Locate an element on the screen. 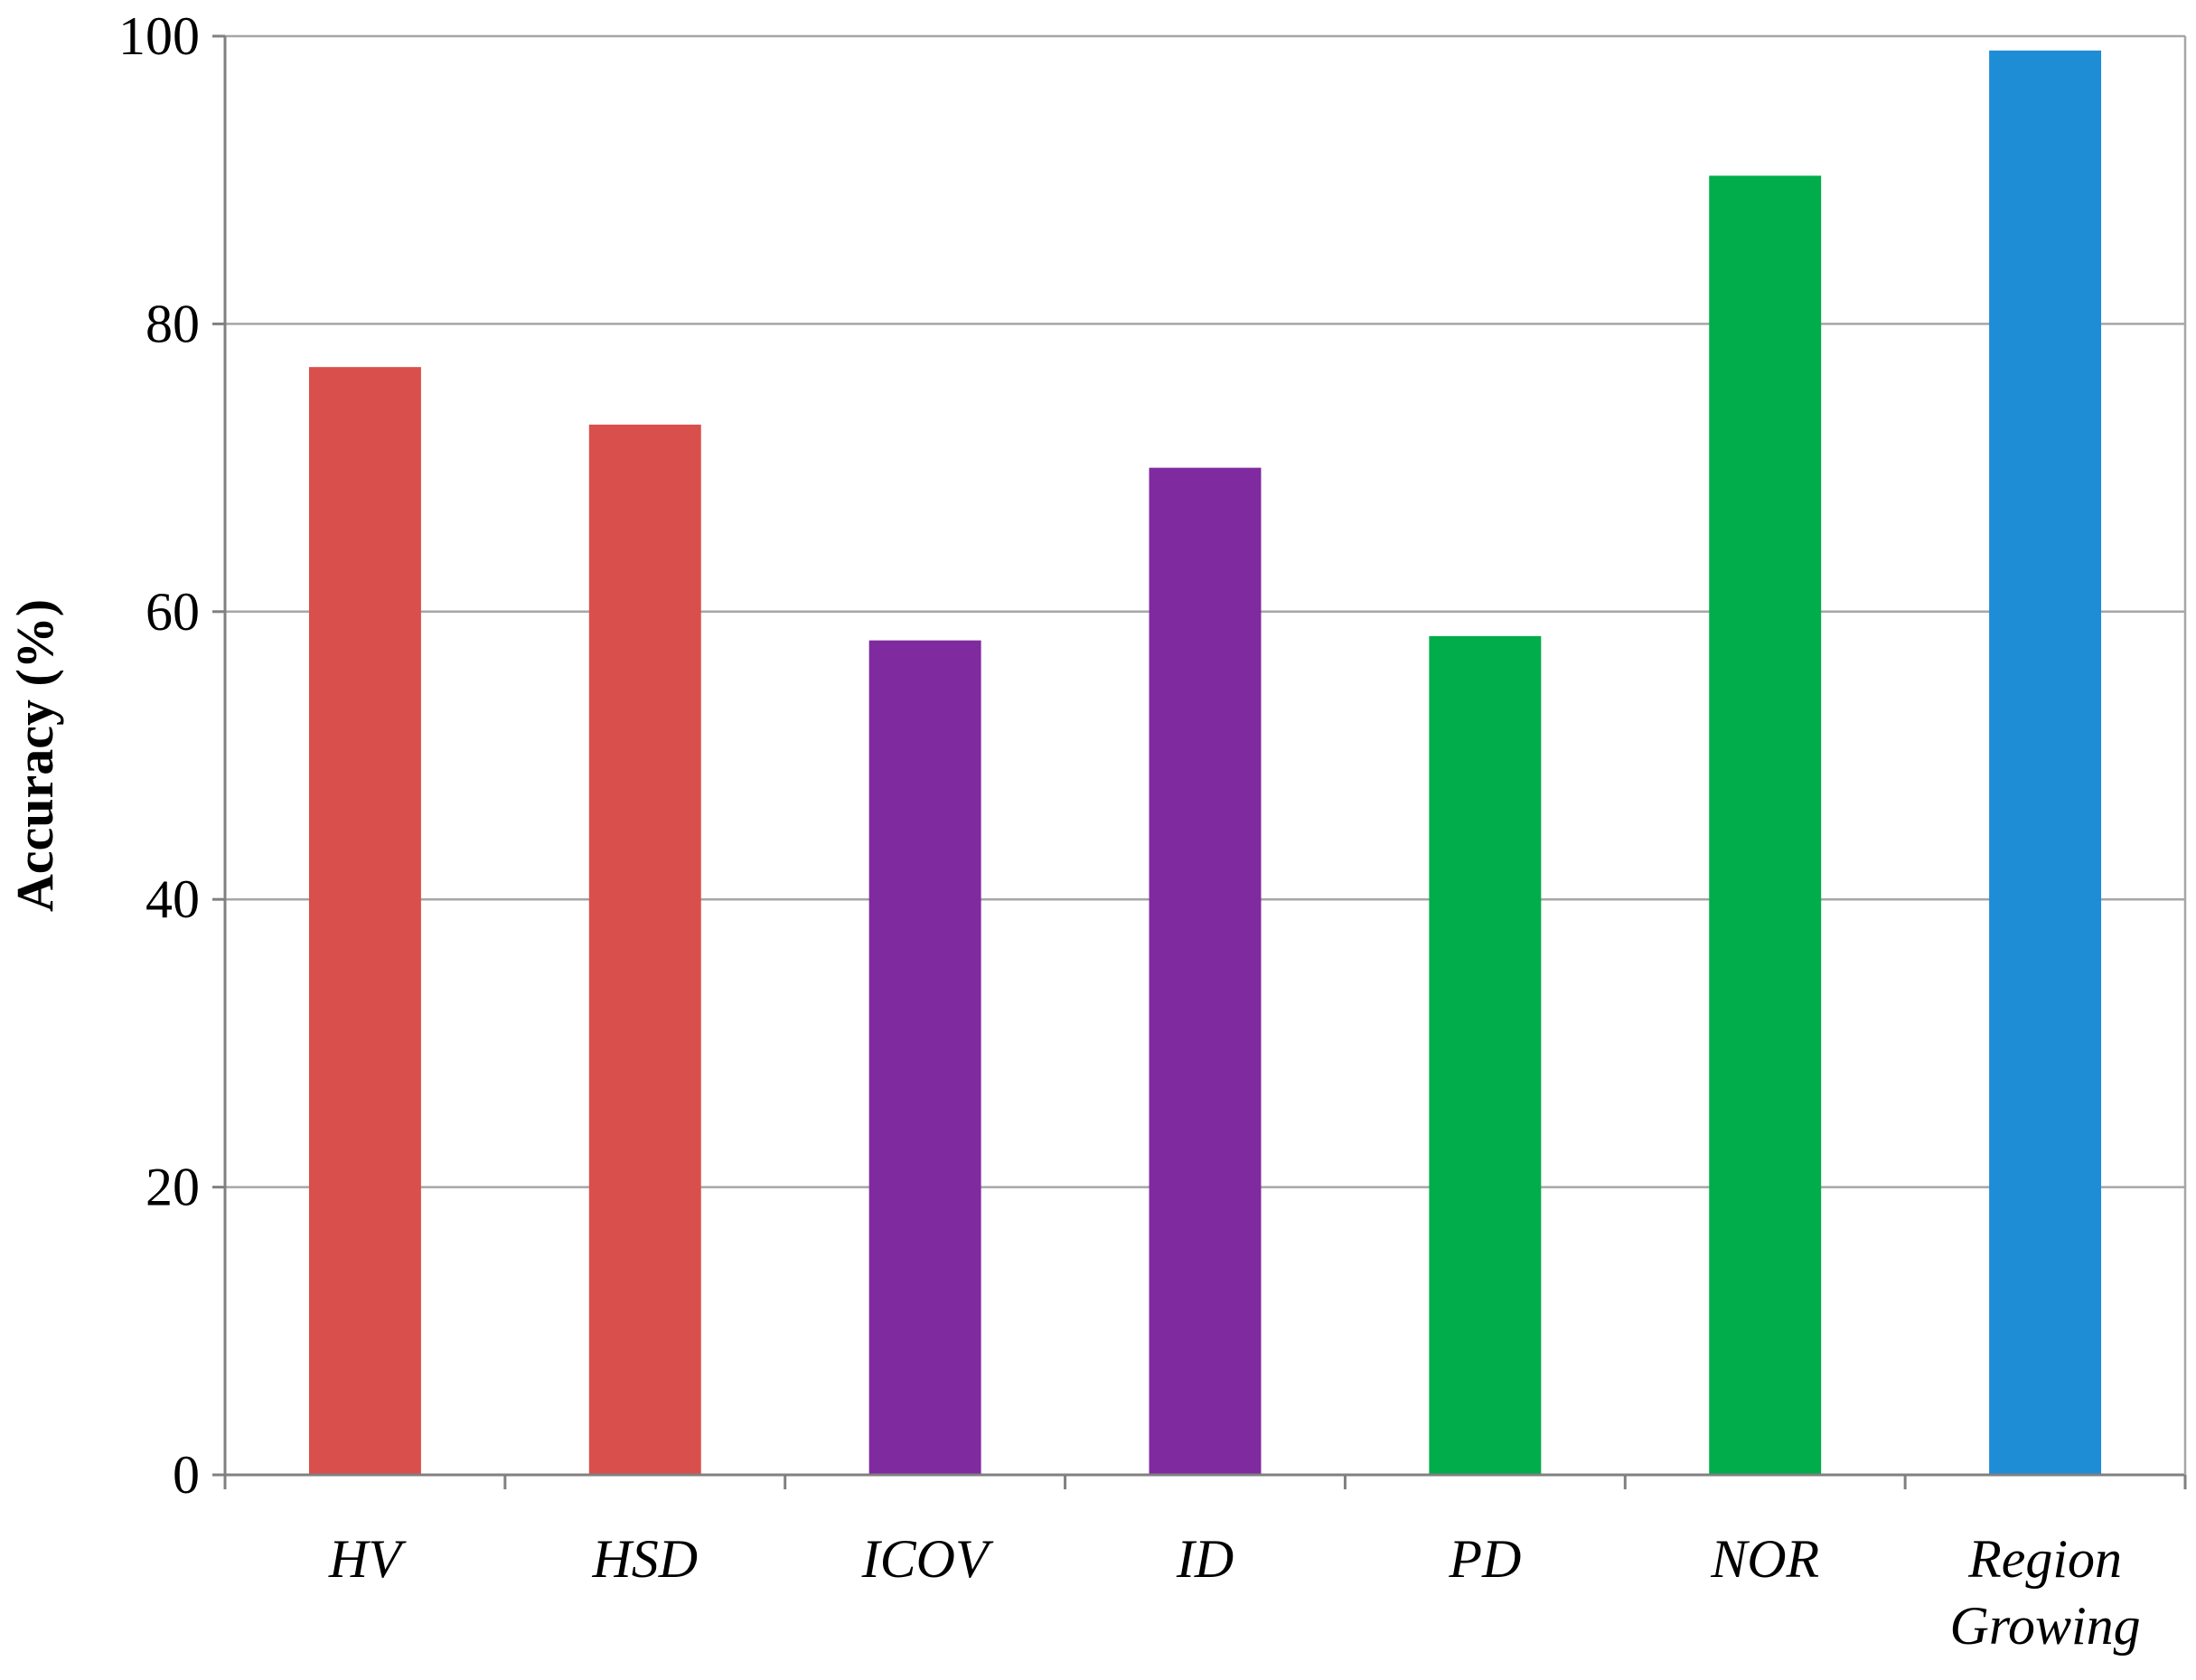 The image size is (2196, 1680). y-tick-label: 20 is located at coordinates (172, 1187).